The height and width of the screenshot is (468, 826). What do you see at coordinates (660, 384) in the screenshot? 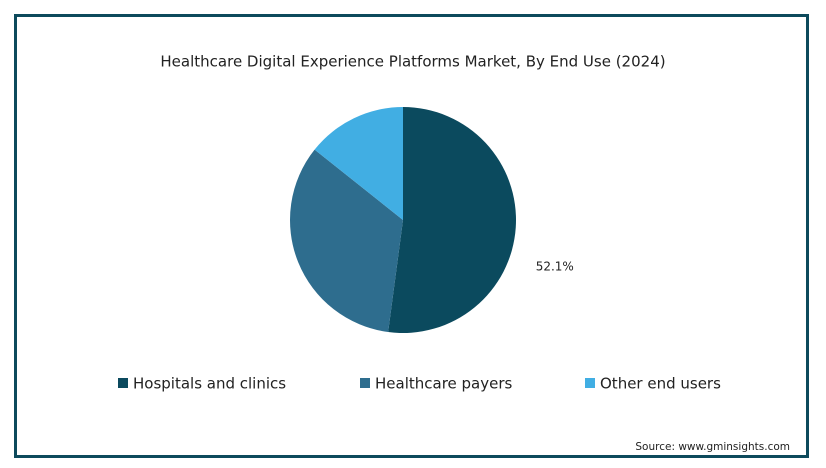
I see `legend-label: Other end users` at bounding box center [660, 384].